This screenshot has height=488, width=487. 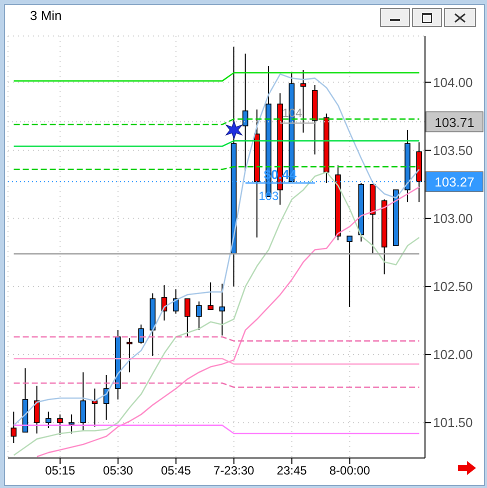 What do you see at coordinates (234, 471) in the screenshot?
I see `x-tick-label: 7-23:30` at bounding box center [234, 471].